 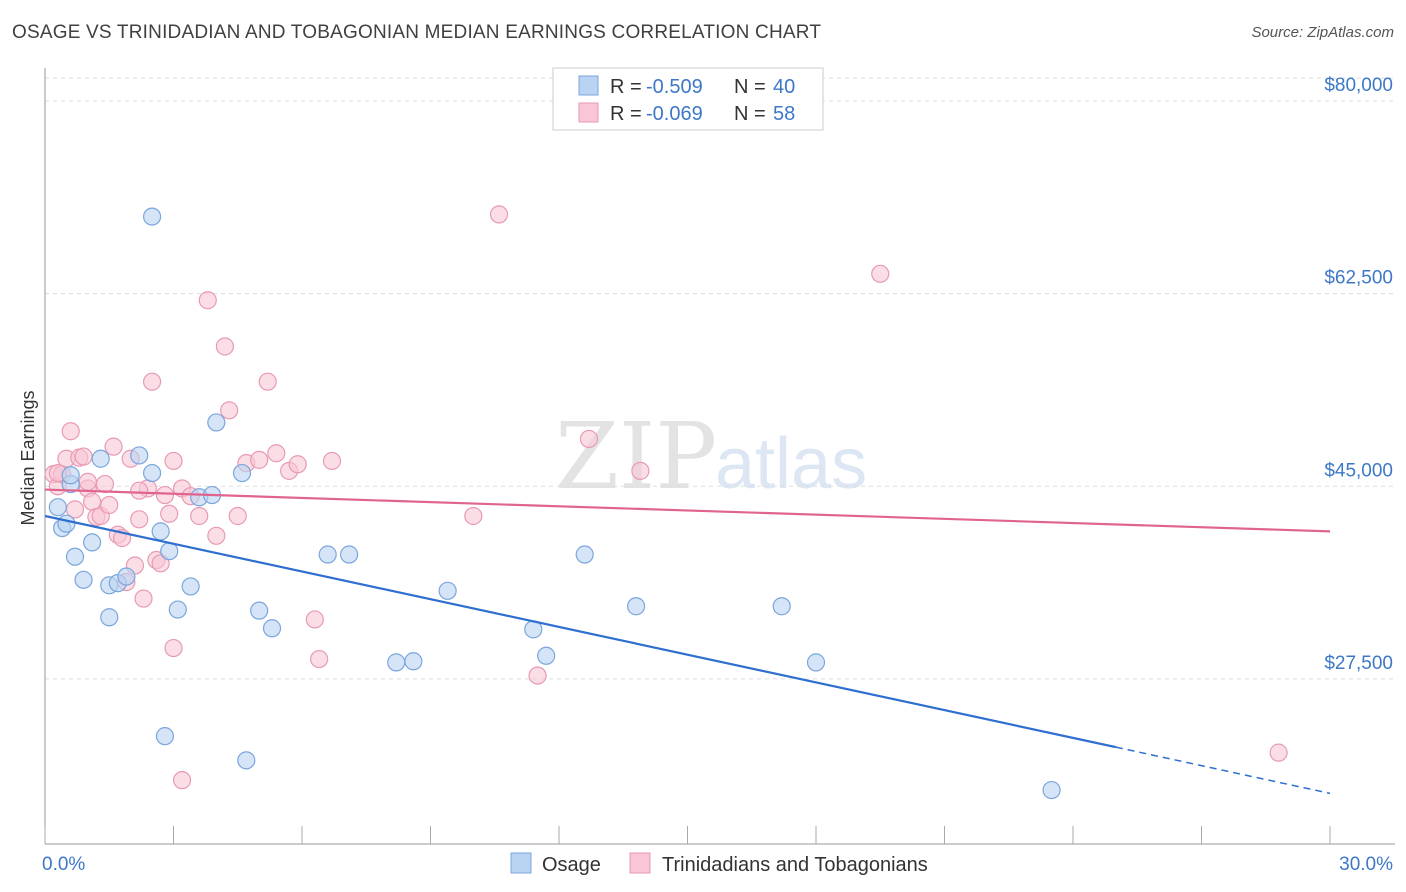 I want to click on y-axis-title: Median Earnings, so click(x=28, y=457).